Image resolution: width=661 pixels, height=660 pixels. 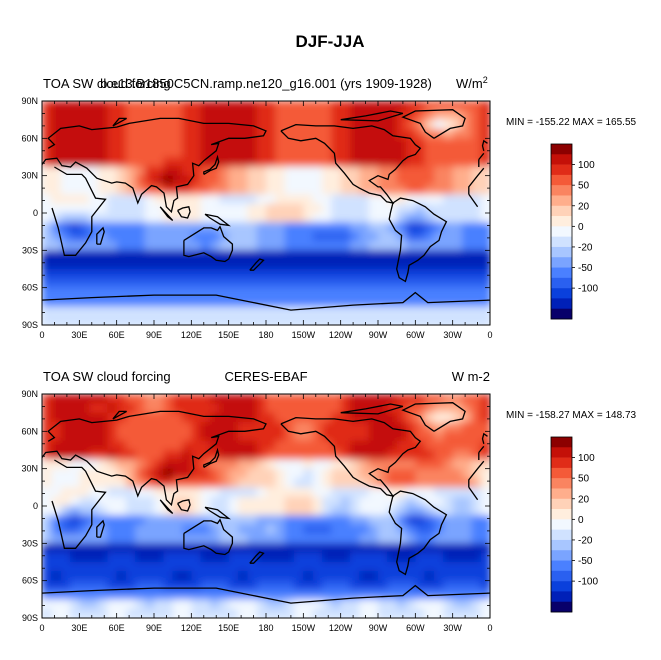 I want to click on x-tick-label: 30E, so click(x=79, y=335).